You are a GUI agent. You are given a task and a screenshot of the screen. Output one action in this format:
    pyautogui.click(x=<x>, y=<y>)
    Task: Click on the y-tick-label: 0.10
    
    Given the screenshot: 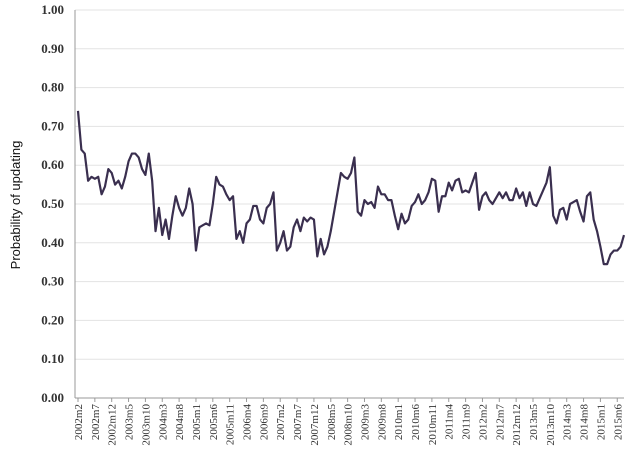 What is the action you would take?
    pyautogui.click(x=52, y=358)
    